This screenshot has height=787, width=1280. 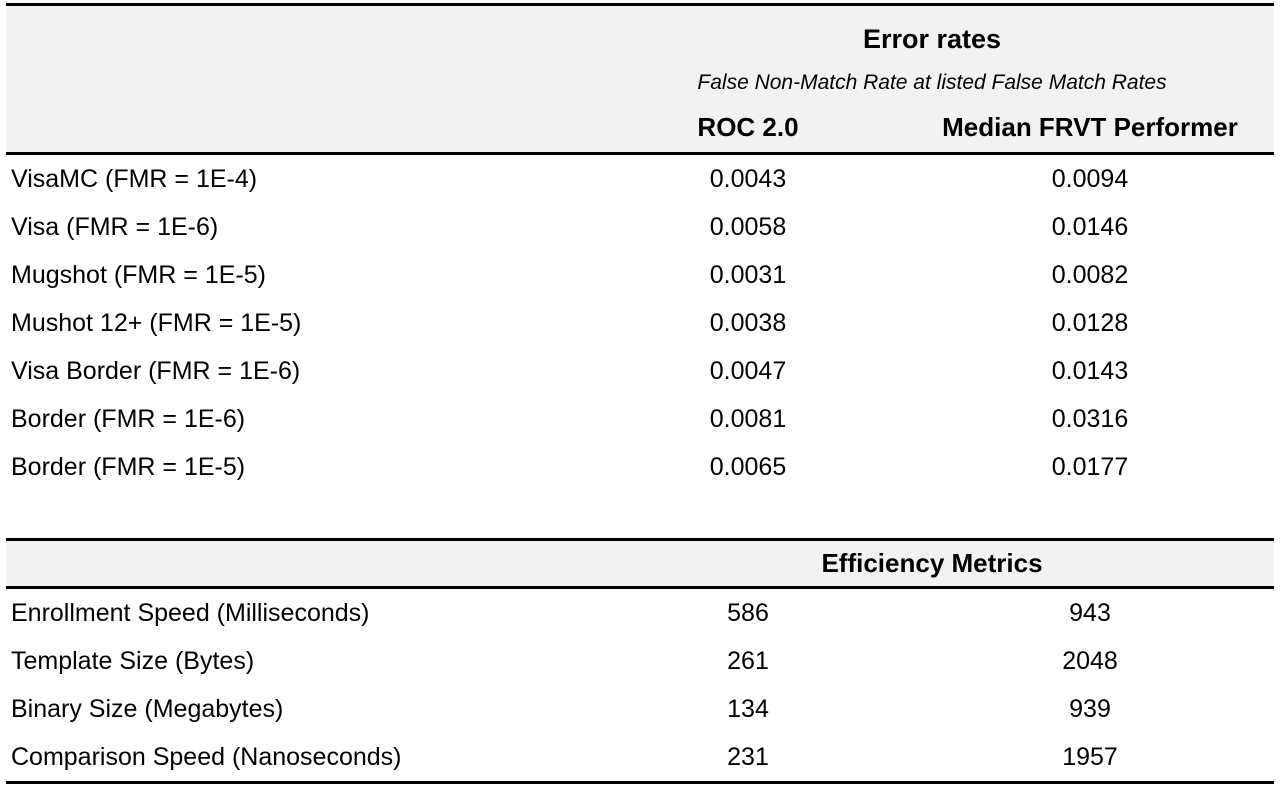 What do you see at coordinates (640, 179) in the screenshot?
I see `table-row: VisaMC (FMR = 1E-4) 0.0043 0.0094` at bounding box center [640, 179].